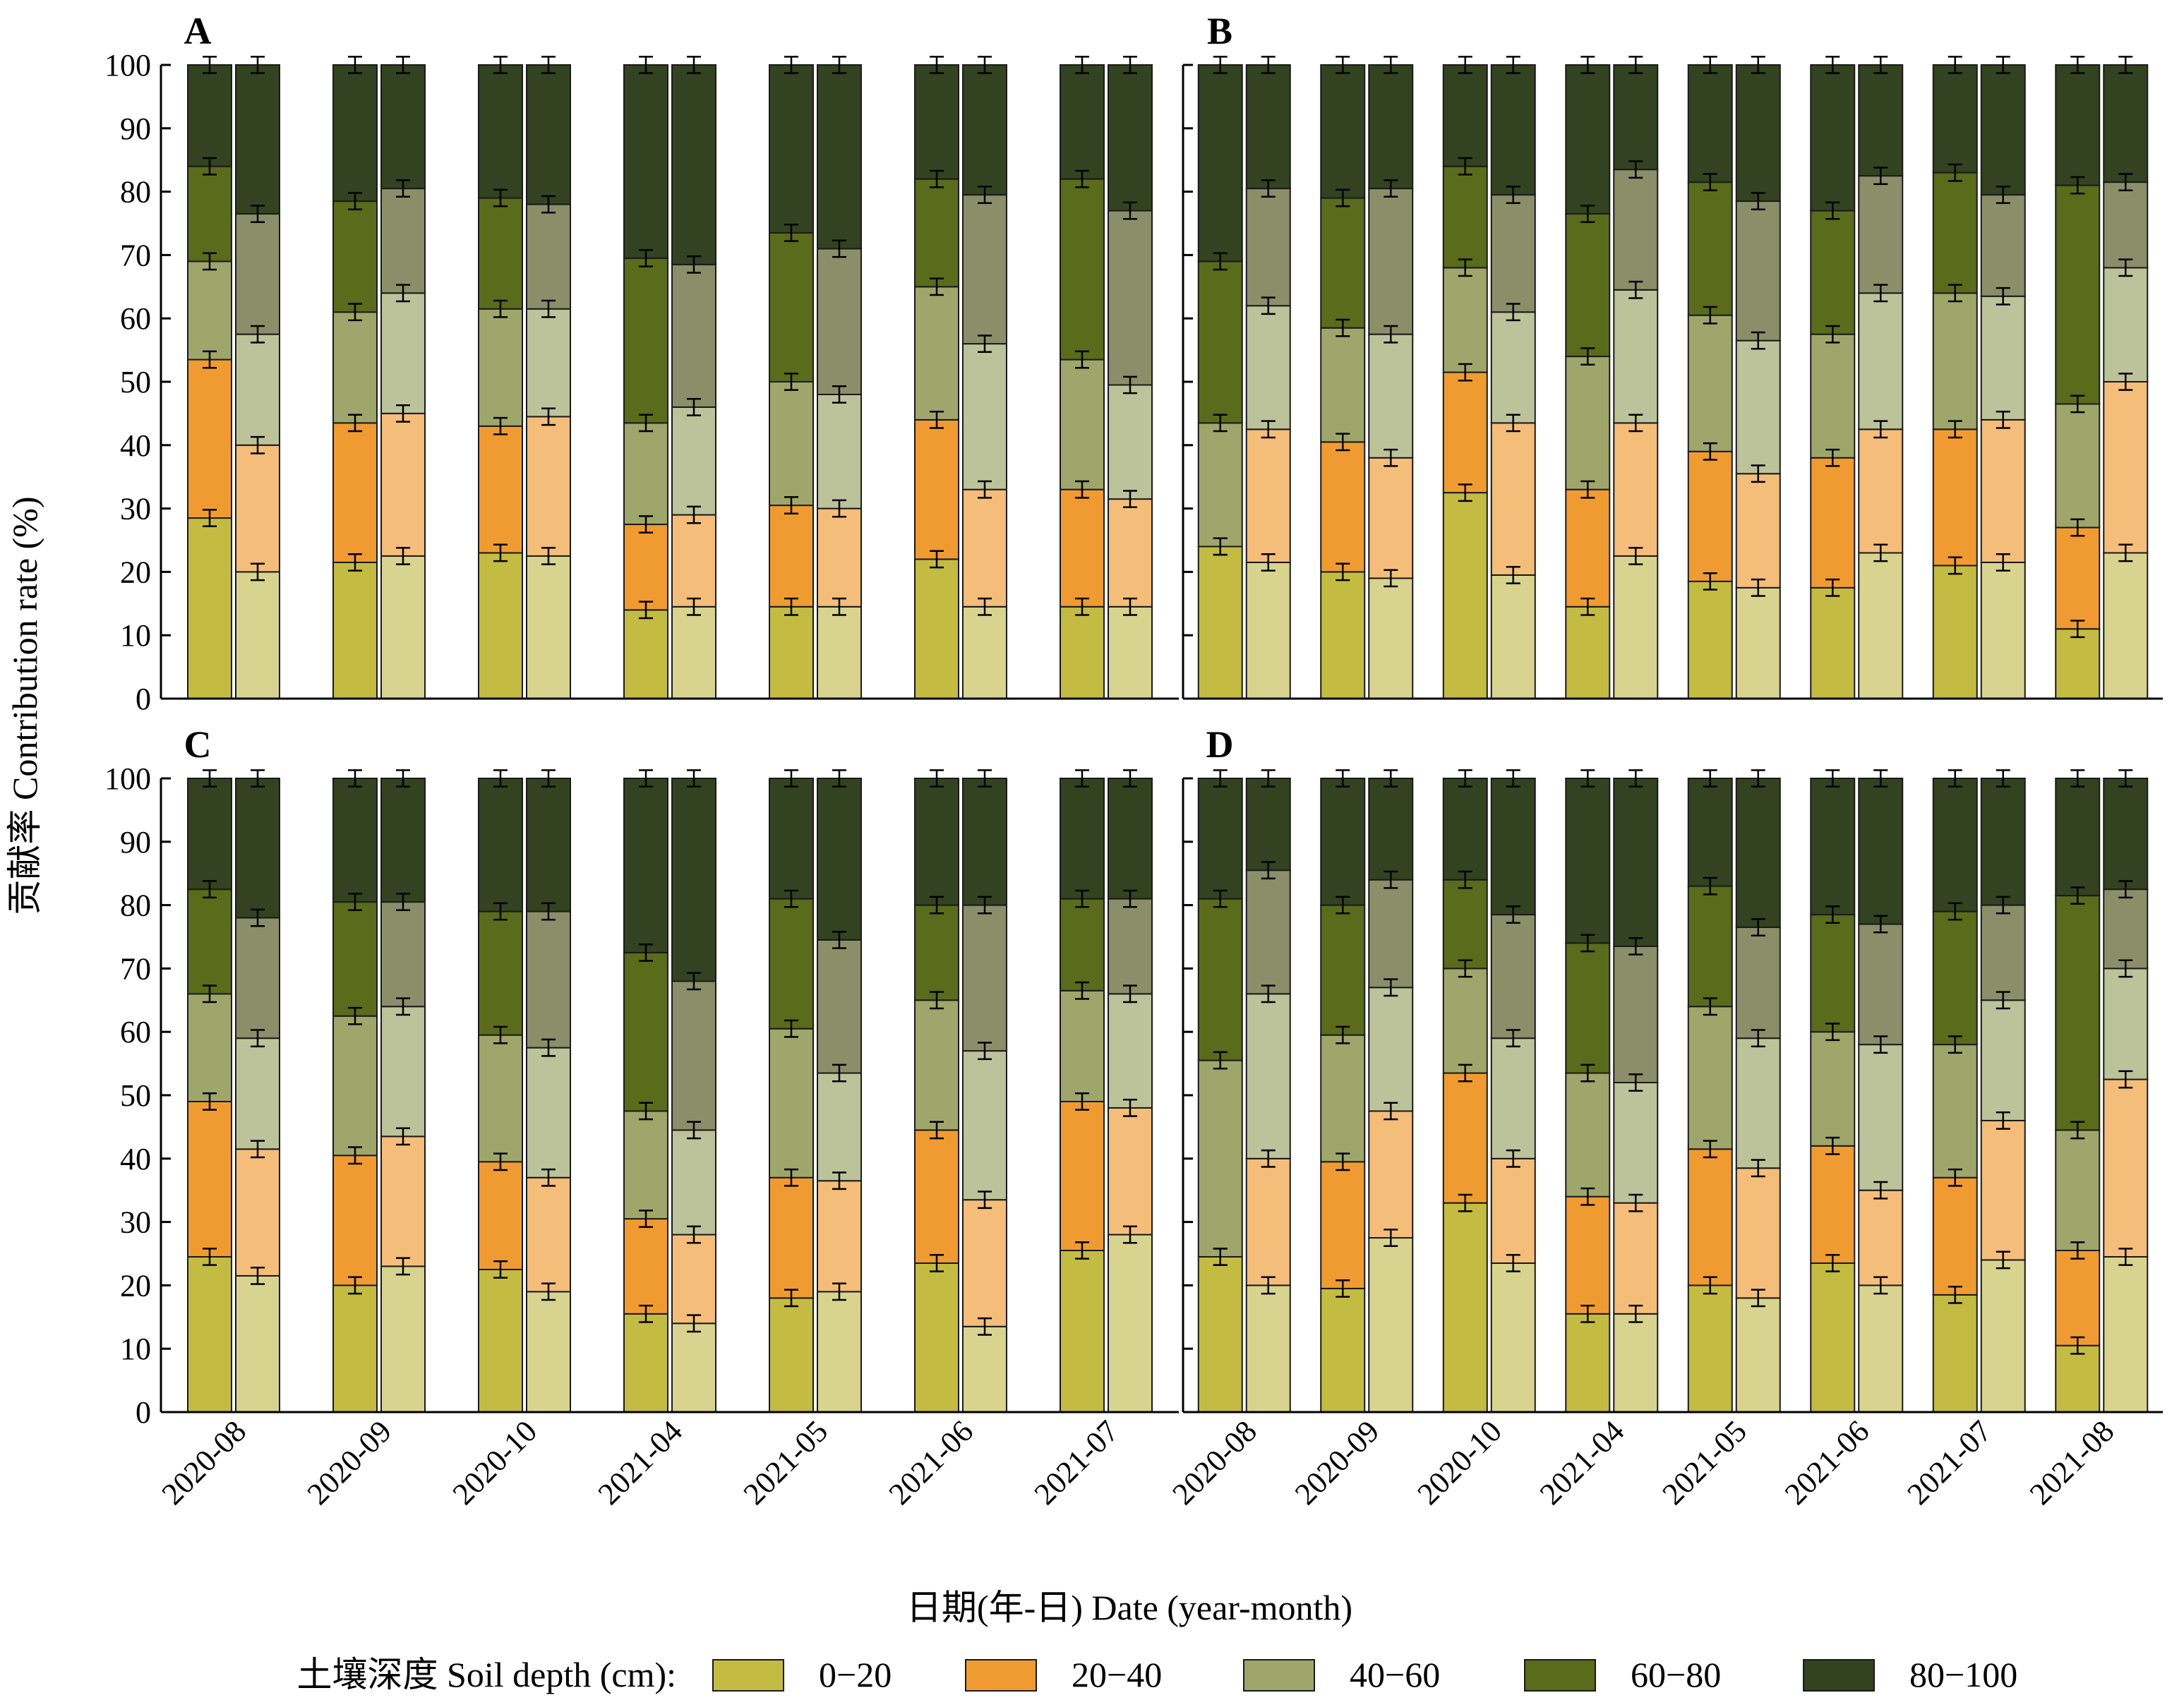  I want to click on x-tick-label: 2021-07, so click(1949, 1462).